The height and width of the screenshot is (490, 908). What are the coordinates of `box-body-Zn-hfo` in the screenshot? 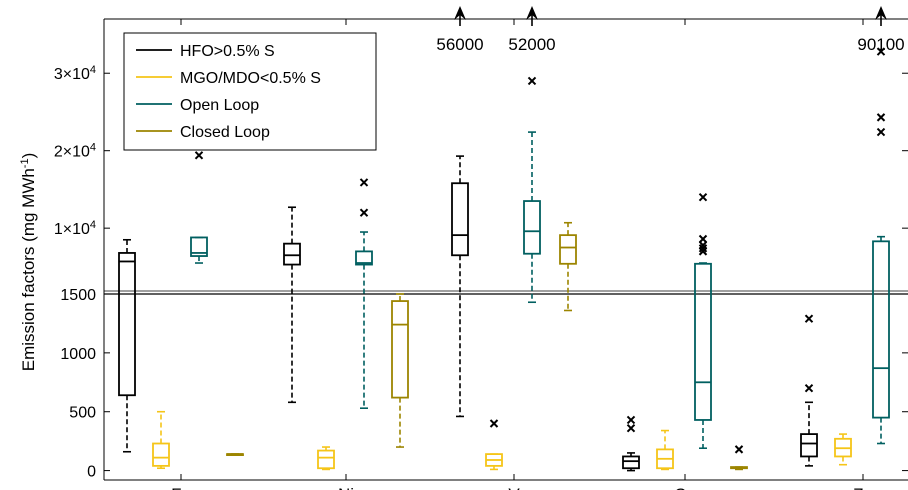 It's located at (809, 445).